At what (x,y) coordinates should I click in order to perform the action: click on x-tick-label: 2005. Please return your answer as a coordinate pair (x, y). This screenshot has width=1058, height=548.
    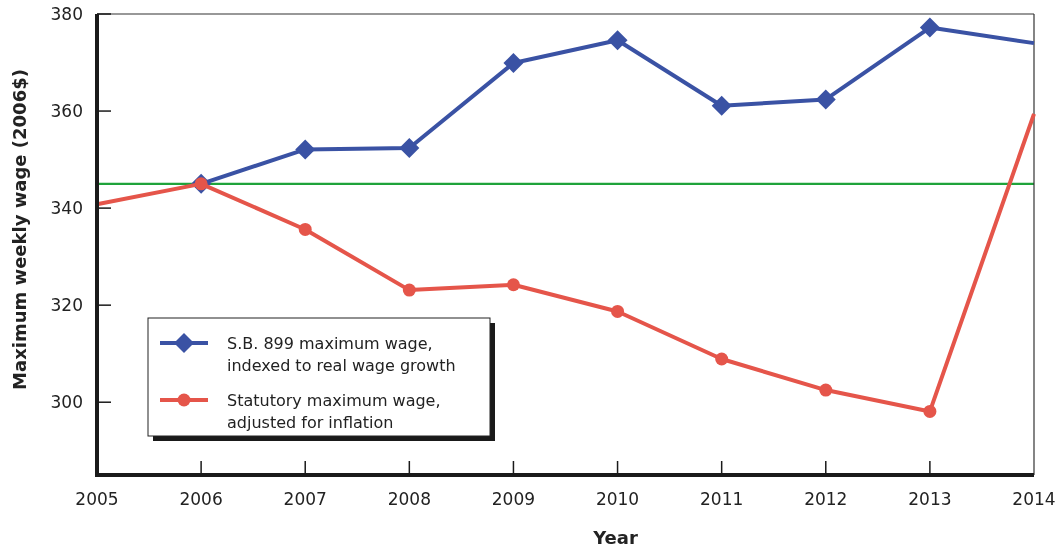
    Looking at the image, I should click on (97, 499).